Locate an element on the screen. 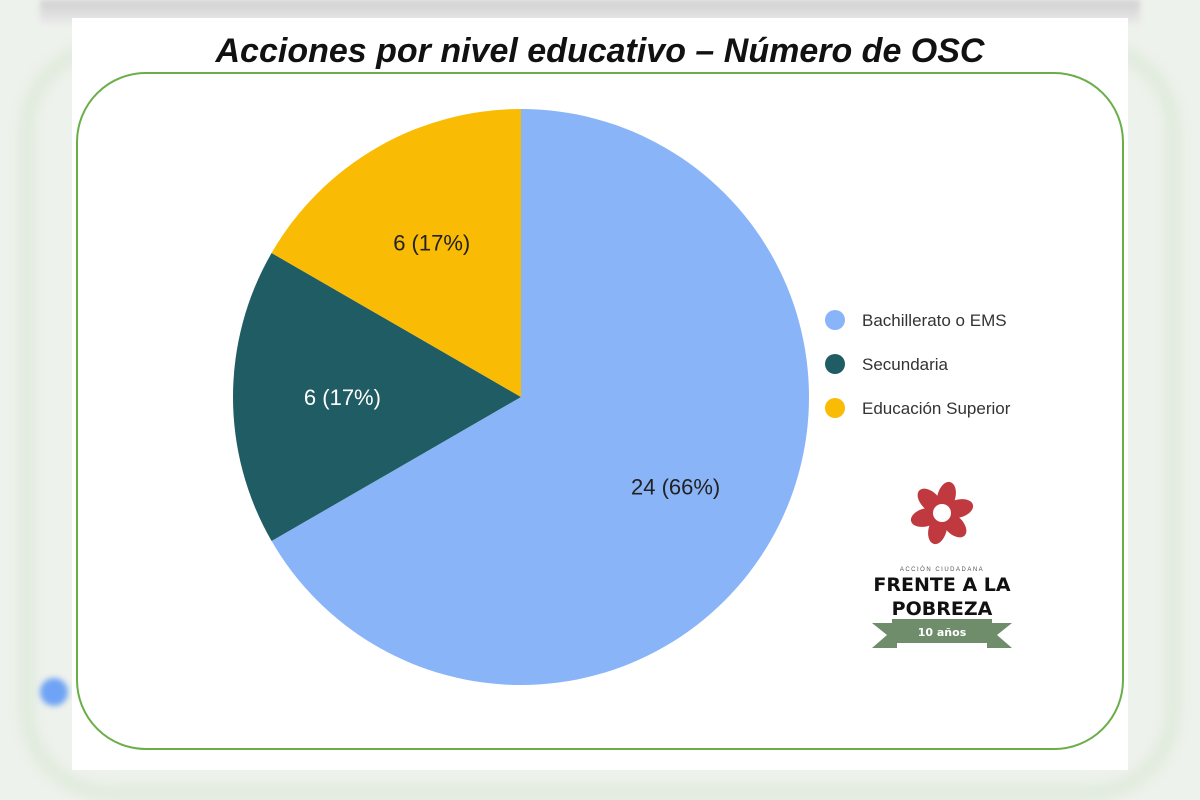  logo-banner-text: 10 años is located at coordinates (942, 632).